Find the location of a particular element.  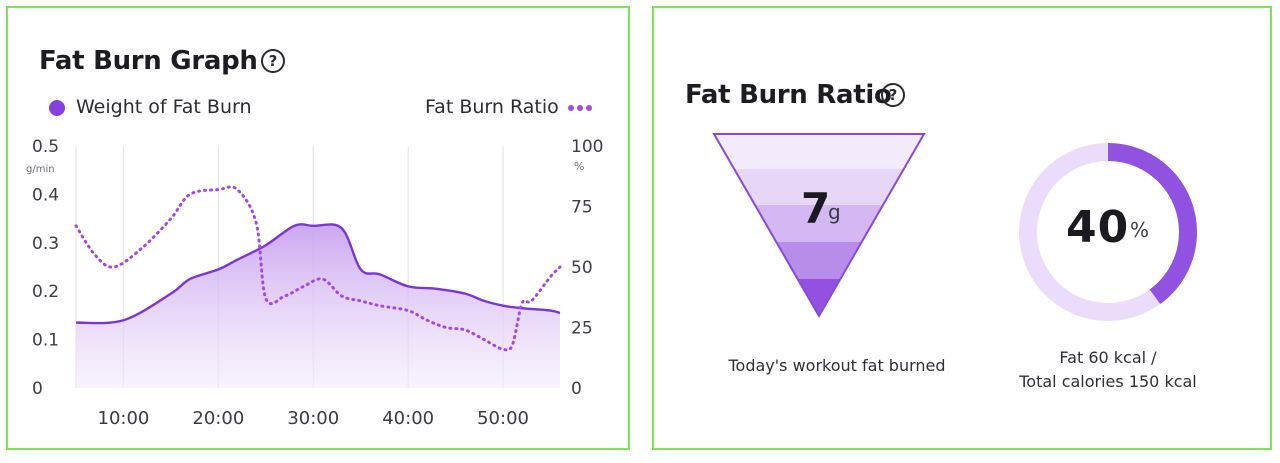

fat-grams-funnel is located at coordinates (819, 226).